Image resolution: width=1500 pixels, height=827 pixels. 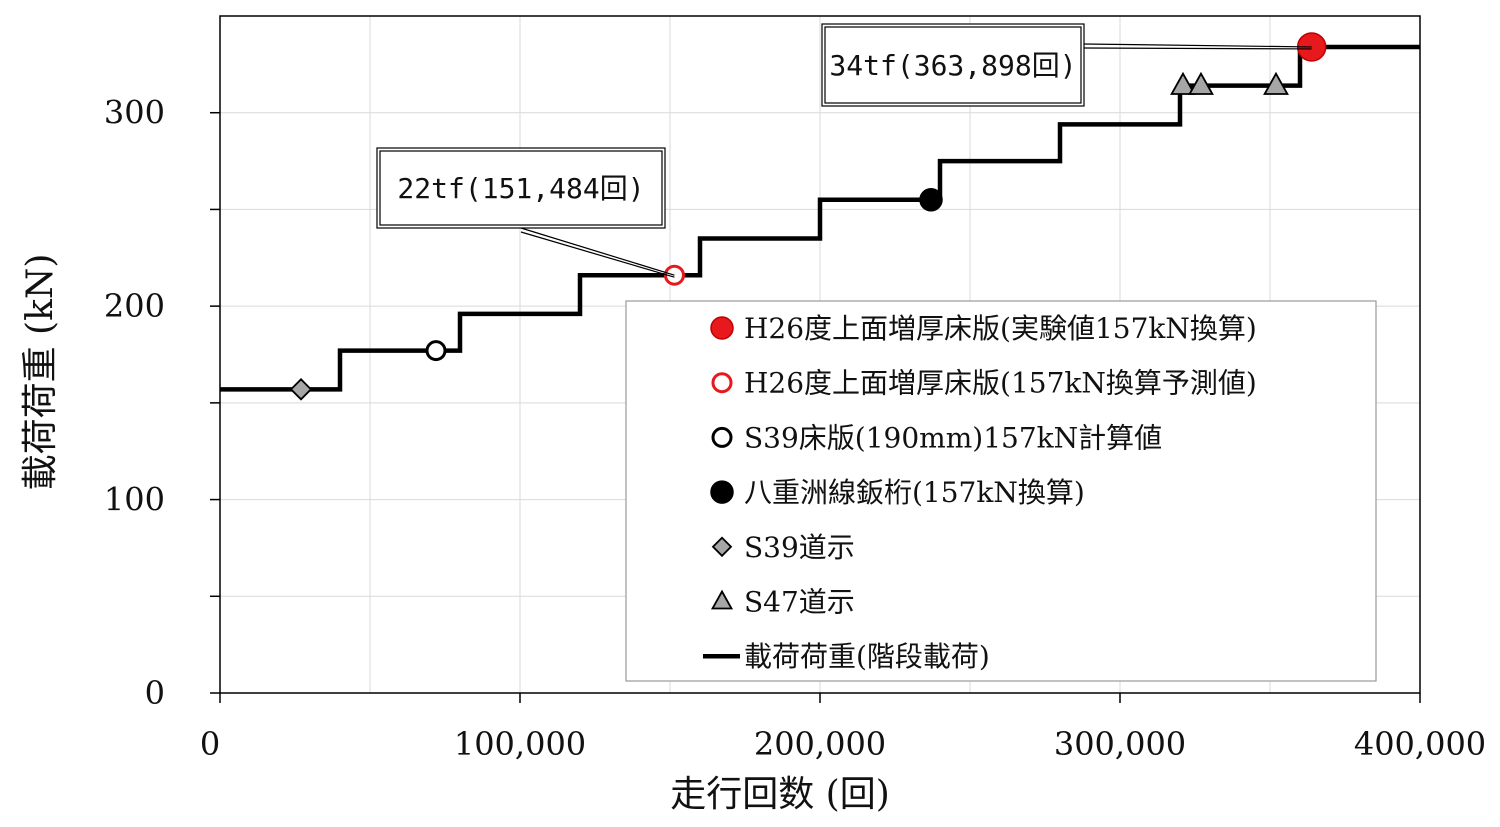 I want to click on x-tick-label: 100,000, so click(x=520, y=744).